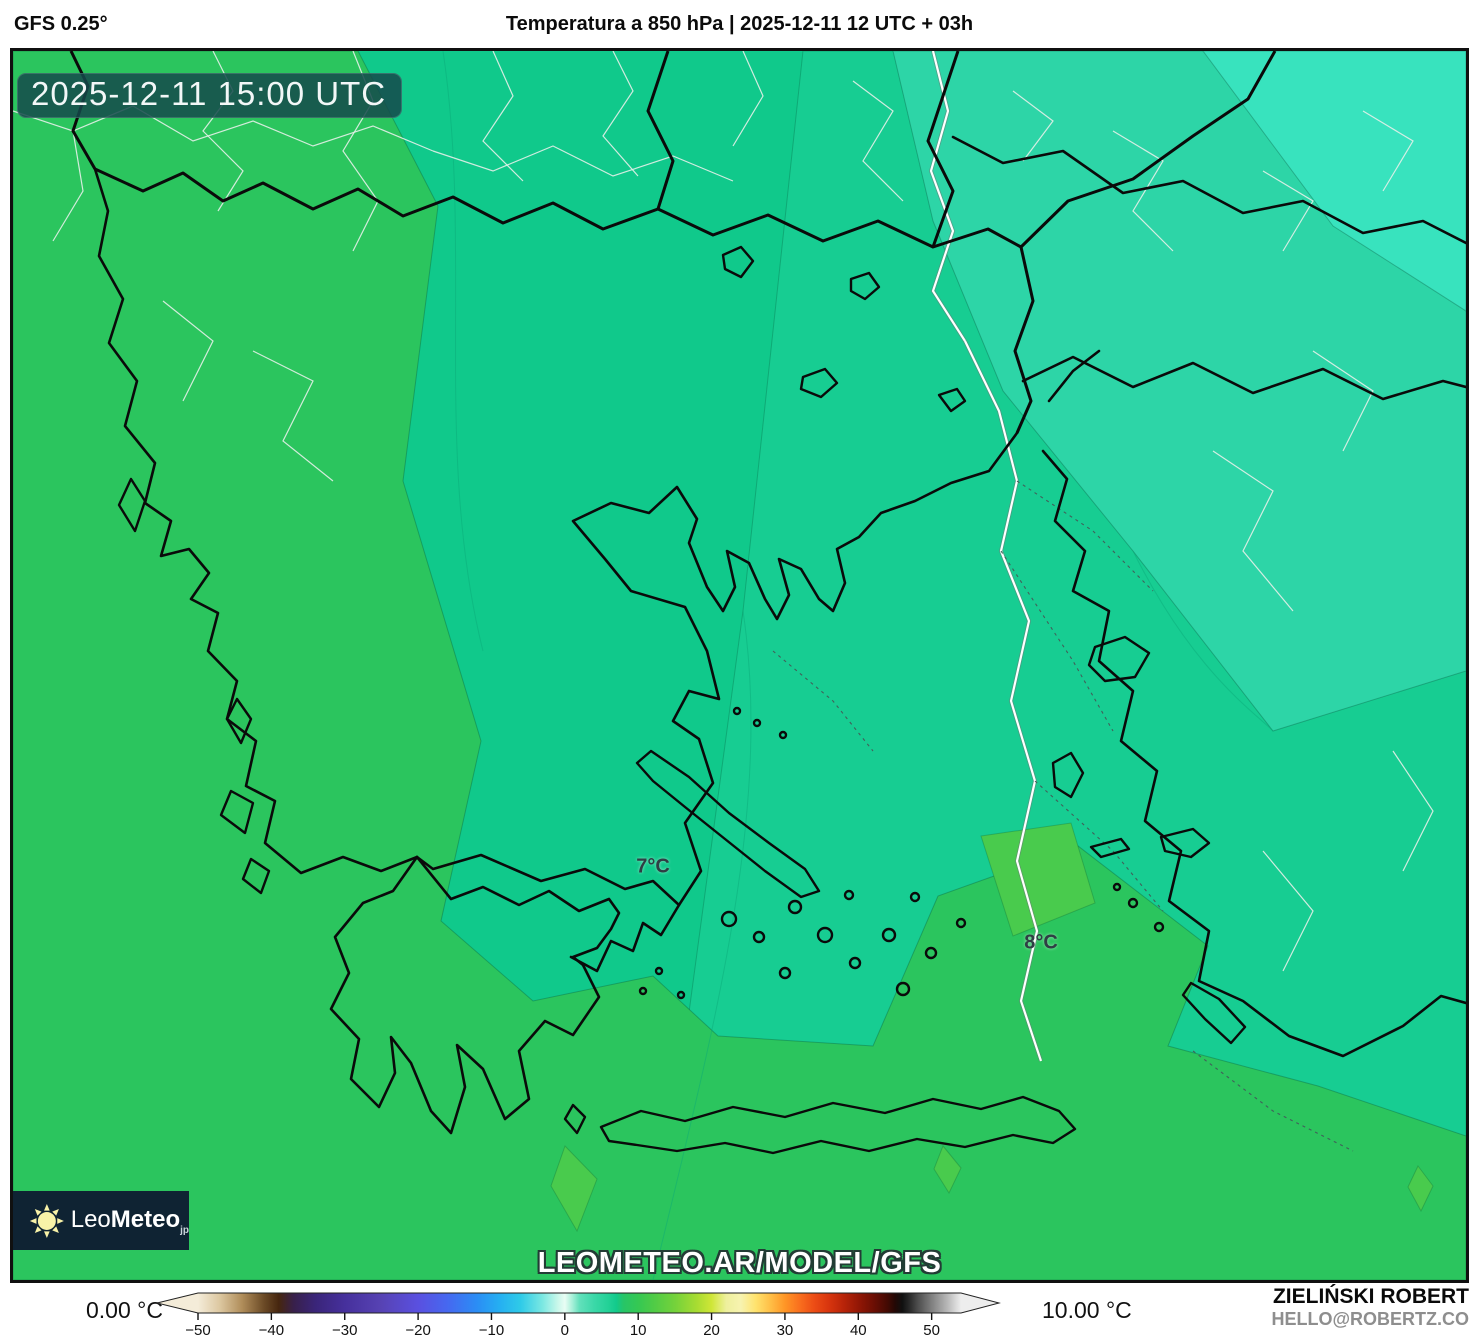 This screenshot has height=1338, width=1479. What do you see at coordinates (1087, 1310) in the screenshot?
I see `colorbar-max-label: 10.00 °C` at bounding box center [1087, 1310].